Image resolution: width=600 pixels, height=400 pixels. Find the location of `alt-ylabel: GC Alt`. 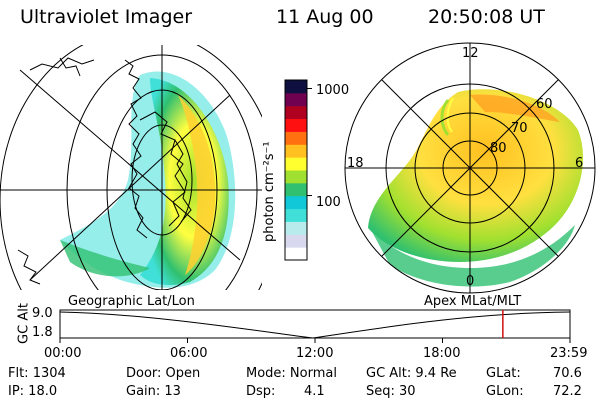

alt-ylabel: GC Alt is located at coordinates (24, 323).